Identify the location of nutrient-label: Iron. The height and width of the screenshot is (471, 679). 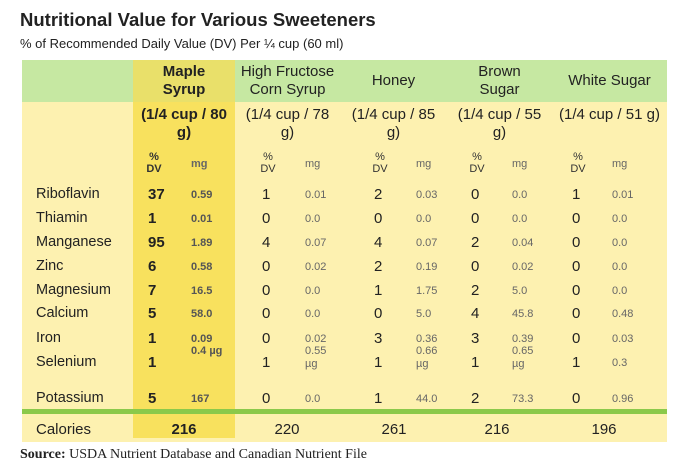
(48, 338).